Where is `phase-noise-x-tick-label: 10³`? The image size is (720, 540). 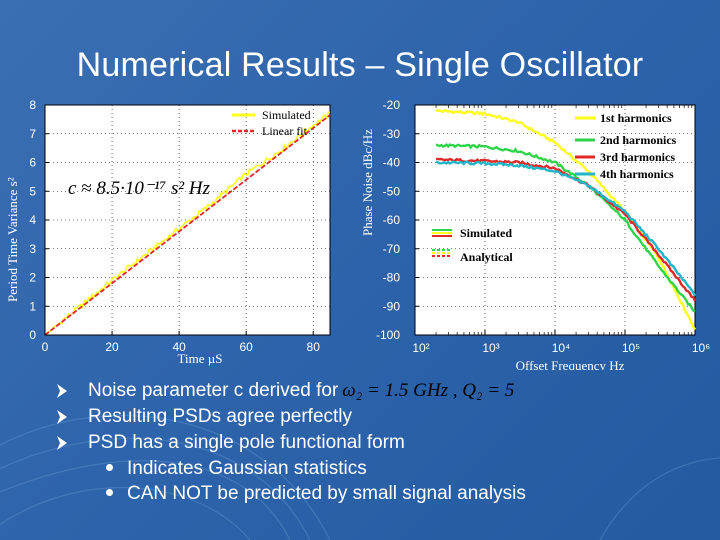 phase-noise-x-tick-label: 10³ is located at coordinates (490, 348).